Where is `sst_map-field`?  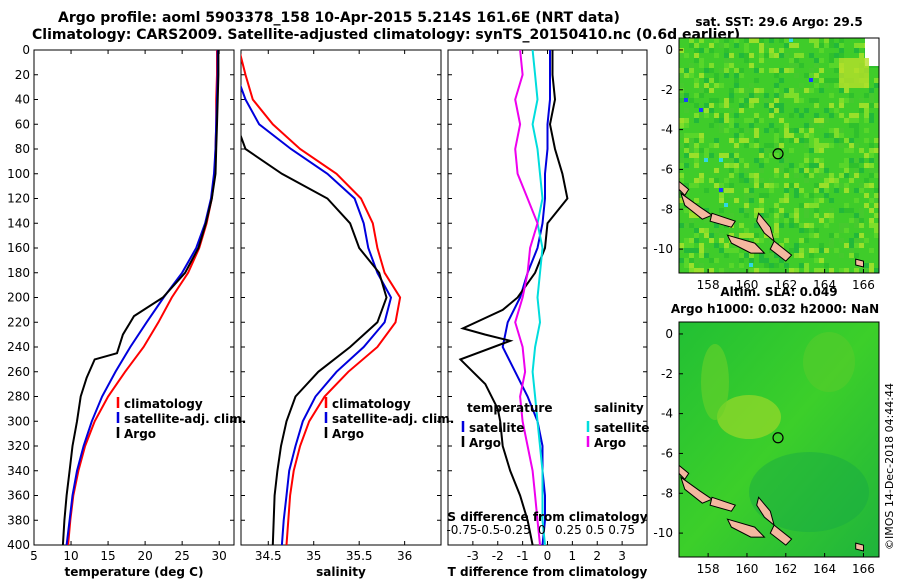
sst_map-field is located at coordinates (779, 155).